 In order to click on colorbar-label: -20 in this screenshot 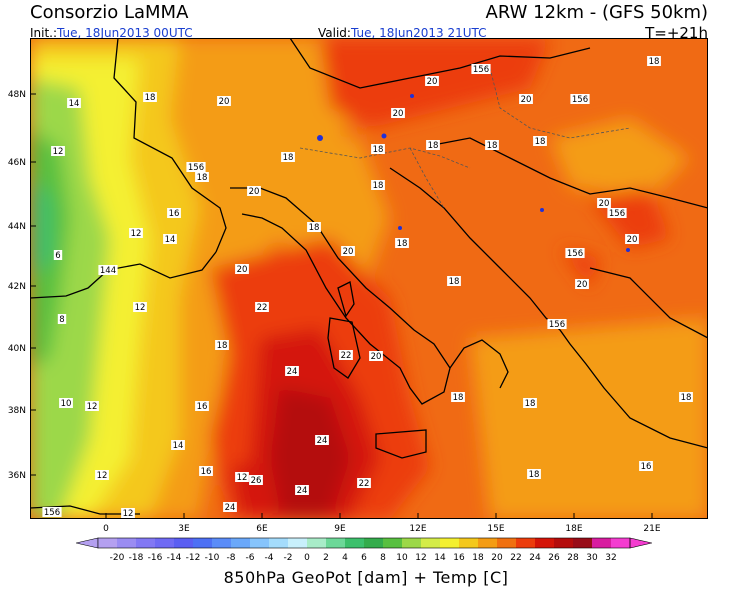, I will do `click(117, 558)`.